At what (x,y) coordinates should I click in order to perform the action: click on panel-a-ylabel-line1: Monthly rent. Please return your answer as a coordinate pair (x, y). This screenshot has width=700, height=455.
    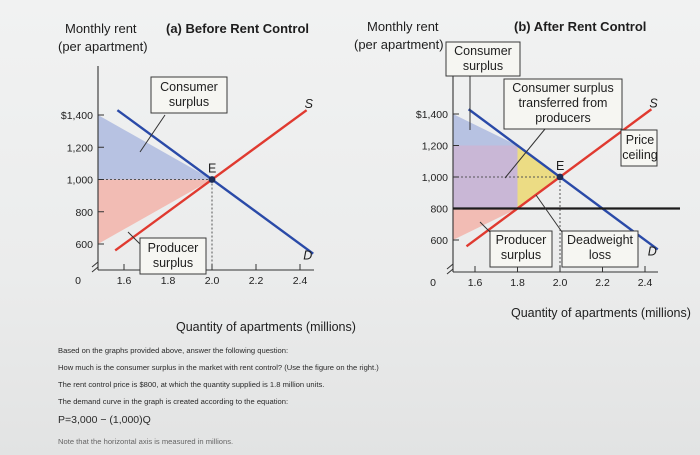
    Looking at the image, I should click on (101, 28).